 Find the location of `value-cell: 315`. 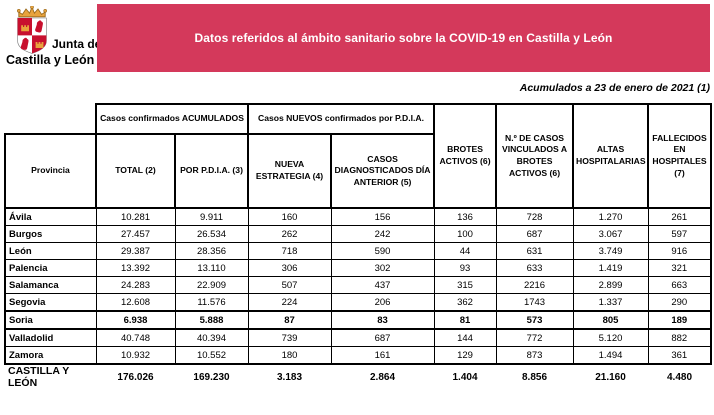

value-cell: 315 is located at coordinates (465, 285).